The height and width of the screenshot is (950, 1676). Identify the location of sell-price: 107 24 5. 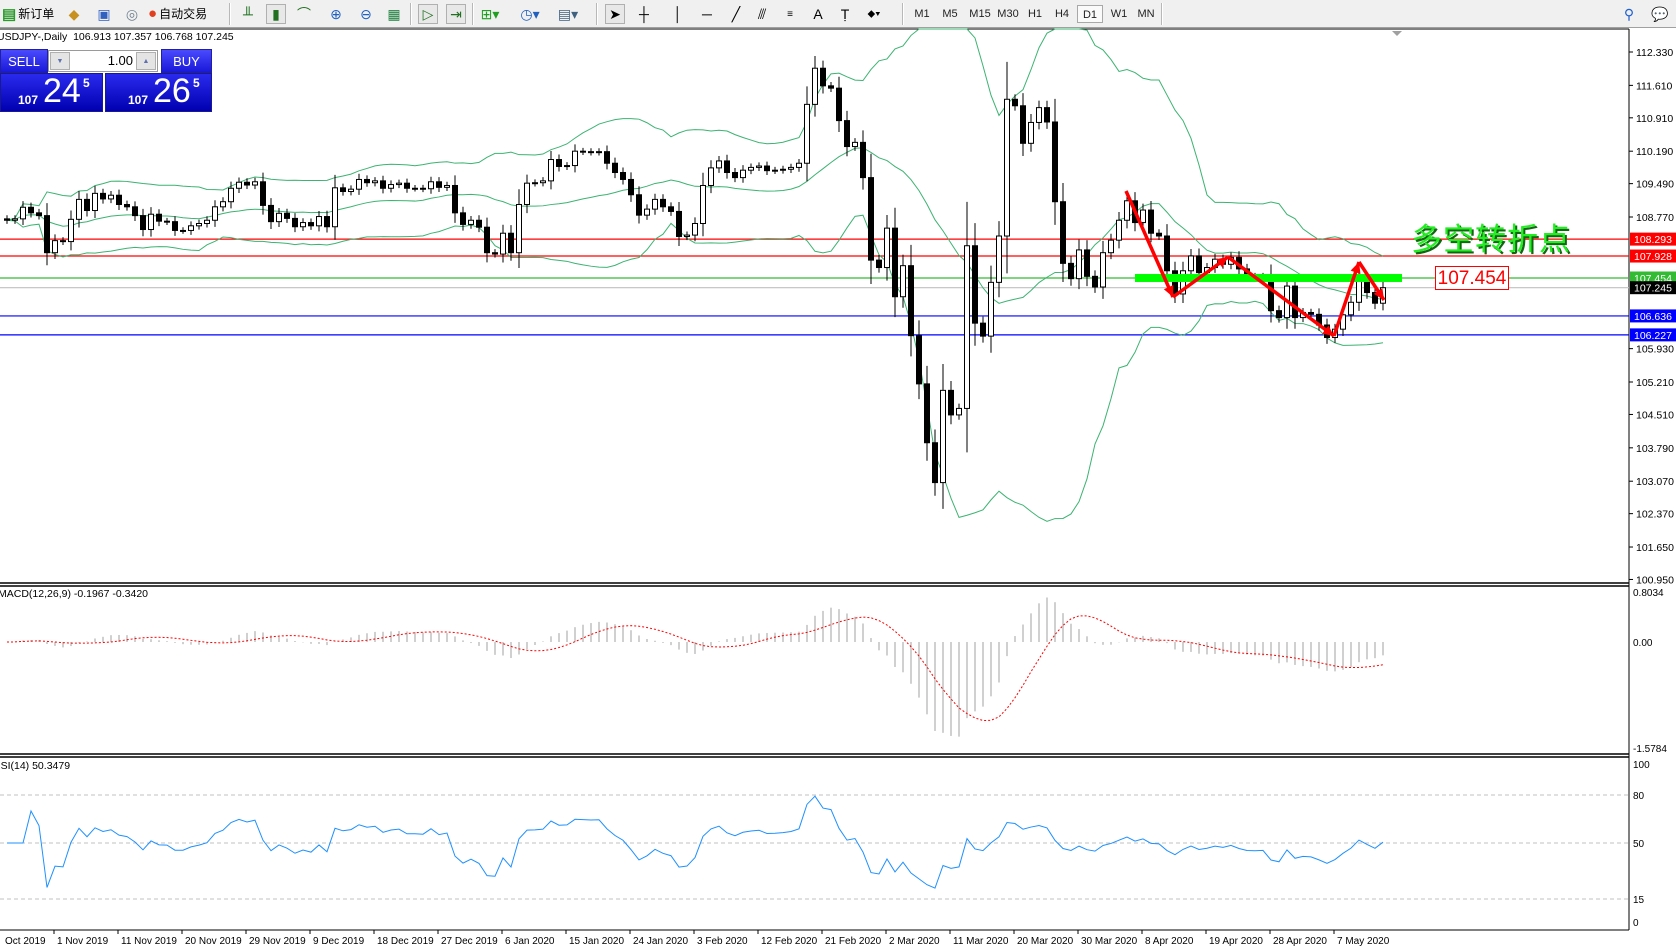
(51, 92).